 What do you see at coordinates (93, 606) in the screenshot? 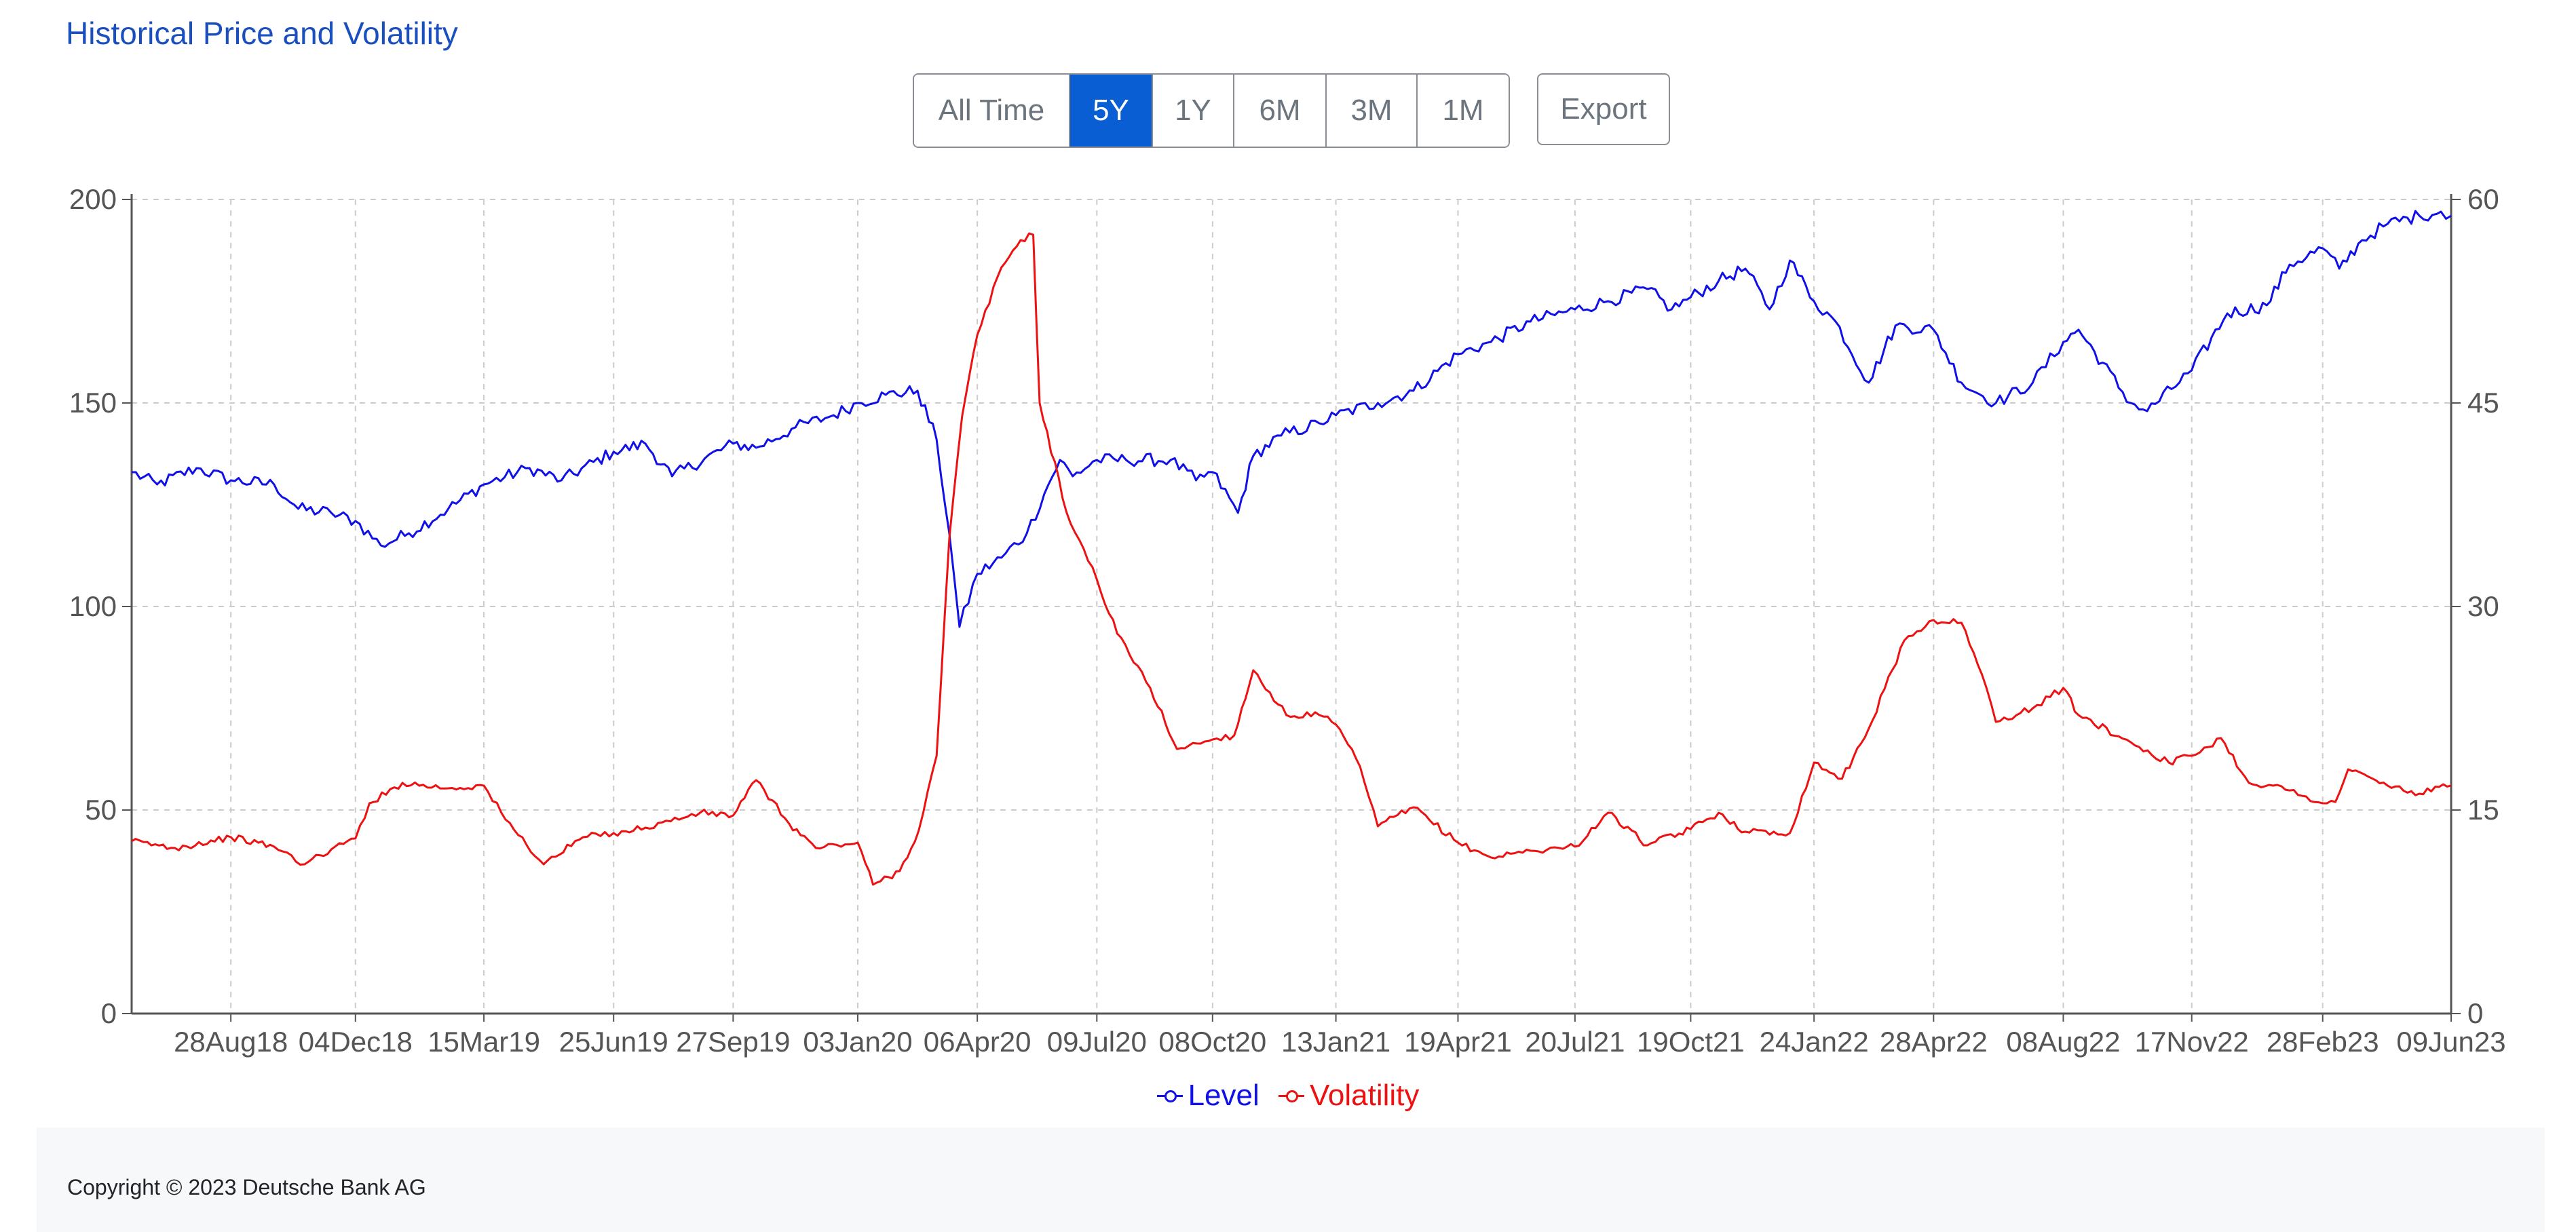
I see `left-tick-label: 100` at bounding box center [93, 606].